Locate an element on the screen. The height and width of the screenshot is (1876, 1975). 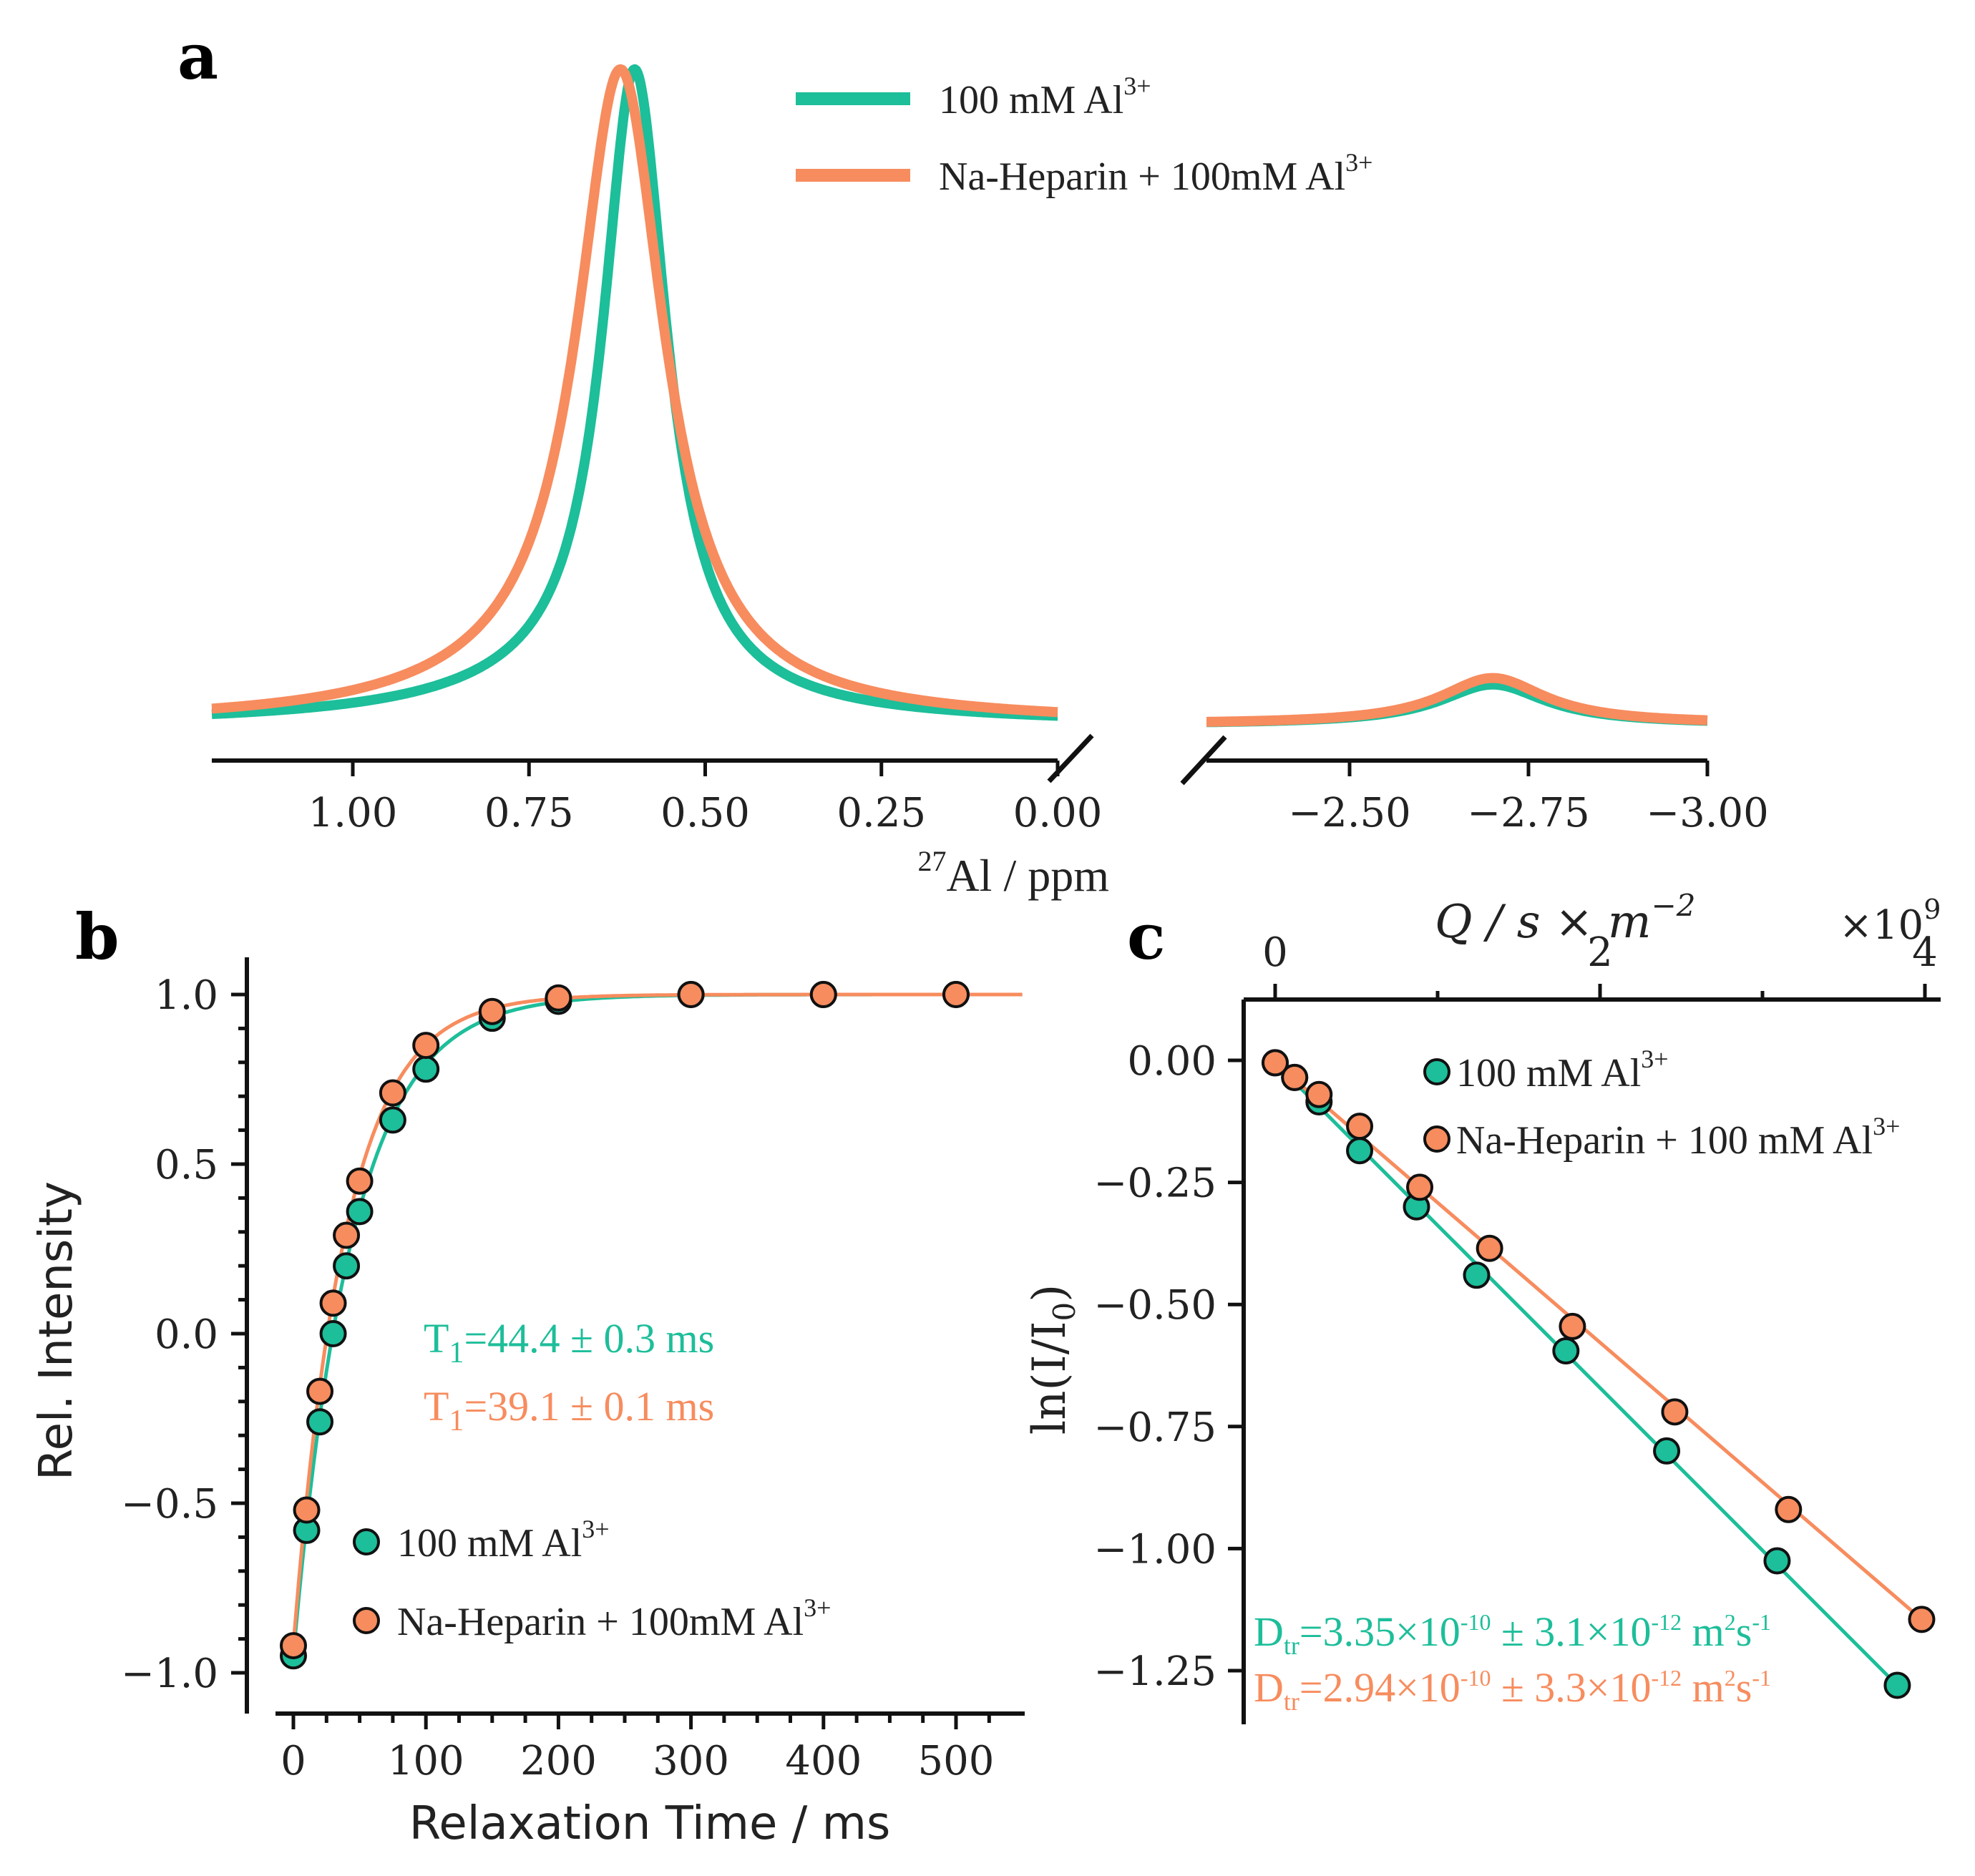
panel-b-fit-curves is located at coordinates (657, 1324).